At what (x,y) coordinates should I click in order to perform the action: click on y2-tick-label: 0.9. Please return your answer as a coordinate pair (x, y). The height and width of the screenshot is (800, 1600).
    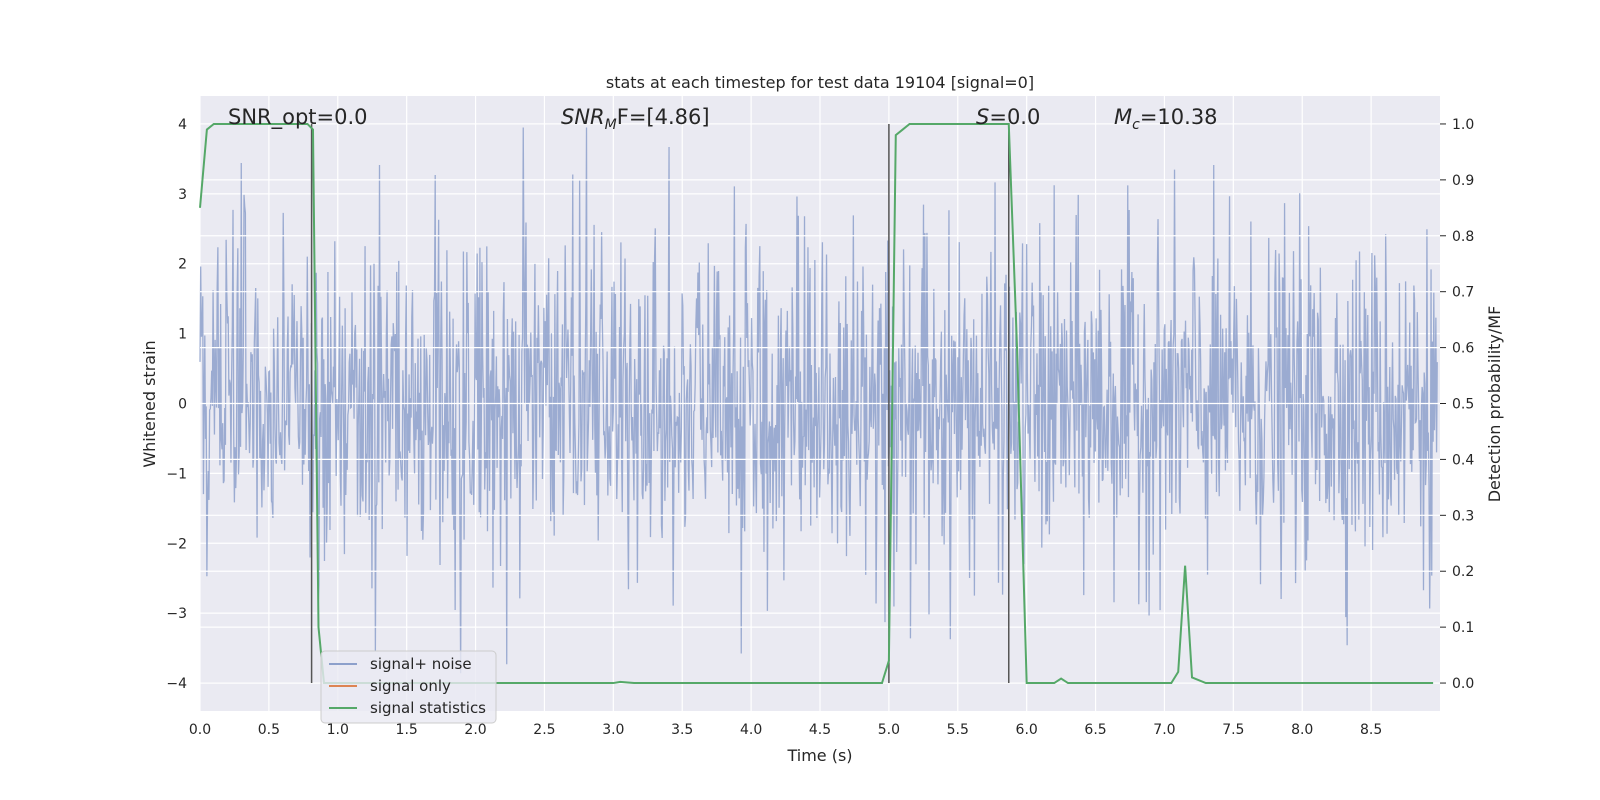
    Looking at the image, I should click on (1463, 181).